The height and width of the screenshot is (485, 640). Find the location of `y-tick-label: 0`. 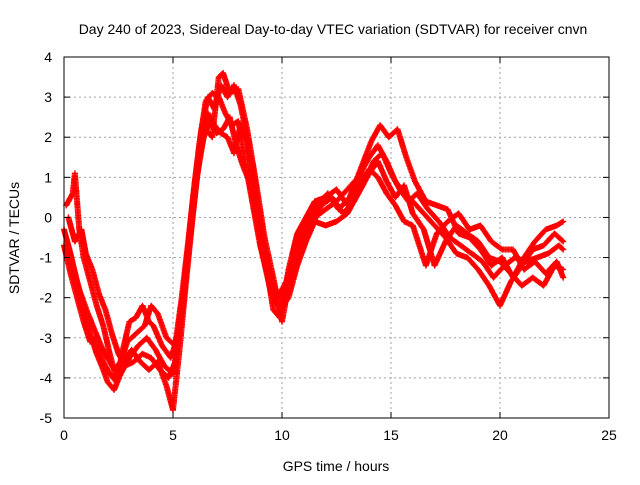

y-tick-label: 0 is located at coordinates (48, 217).